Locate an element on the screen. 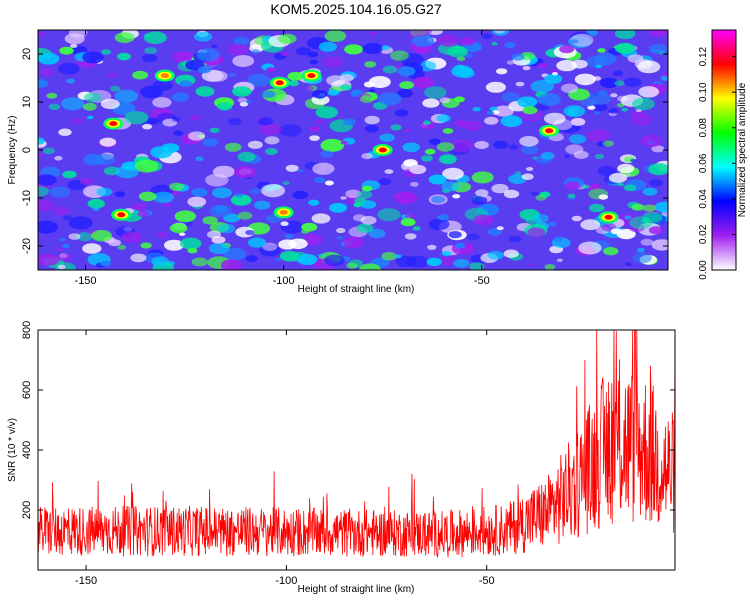  colorbar-ticks: 0.00 0.02 0.04 0.06 0.08 0.10 0.12 is located at coordinates (717, 163).